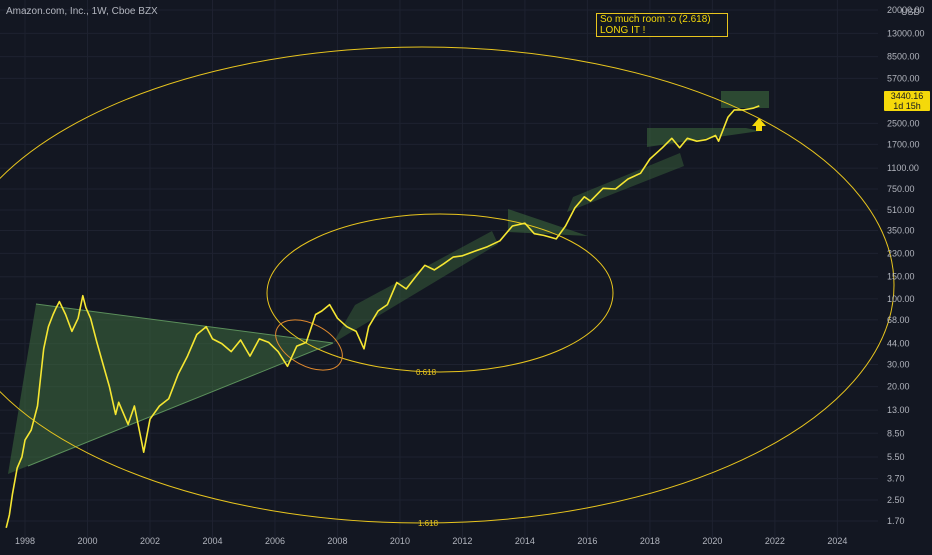 Image resolution: width=932 pixels, height=555 pixels. What do you see at coordinates (400, 541) in the screenshot?
I see `x-tick-label: 2010` at bounding box center [400, 541].